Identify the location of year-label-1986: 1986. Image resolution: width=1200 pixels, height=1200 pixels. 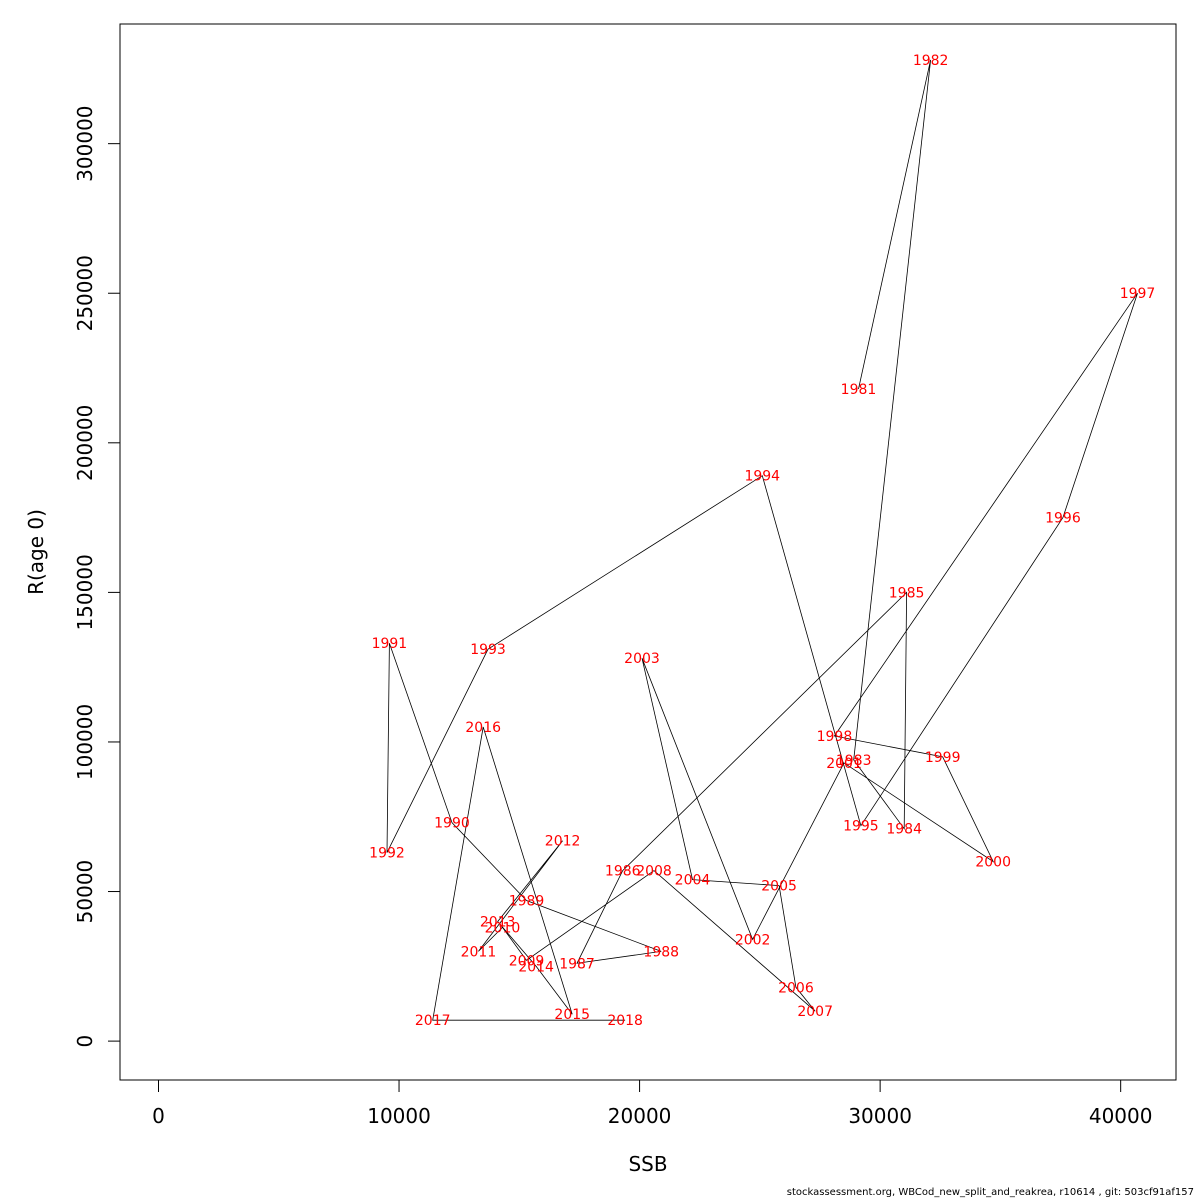
(623, 872).